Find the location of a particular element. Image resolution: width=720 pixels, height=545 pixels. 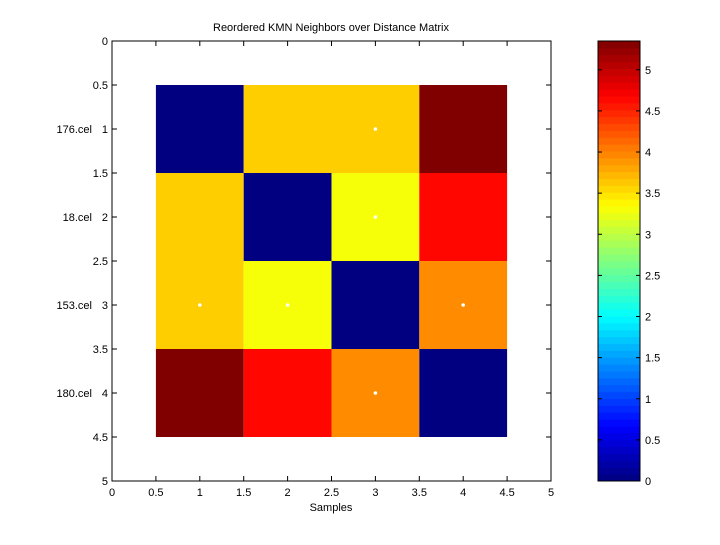

x-tick-label: 5 is located at coordinates (551, 493).